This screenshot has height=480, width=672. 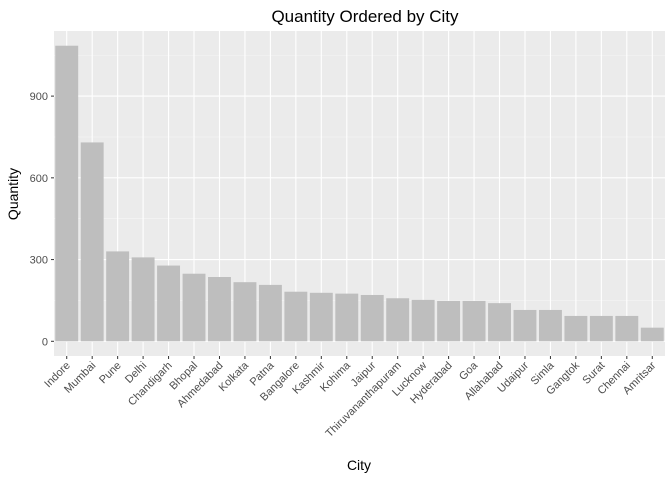 What do you see at coordinates (42, 219) in the screenshot?
I see `y-axis-ticks: 0 300 600 900` at bounding box center [42, 219].